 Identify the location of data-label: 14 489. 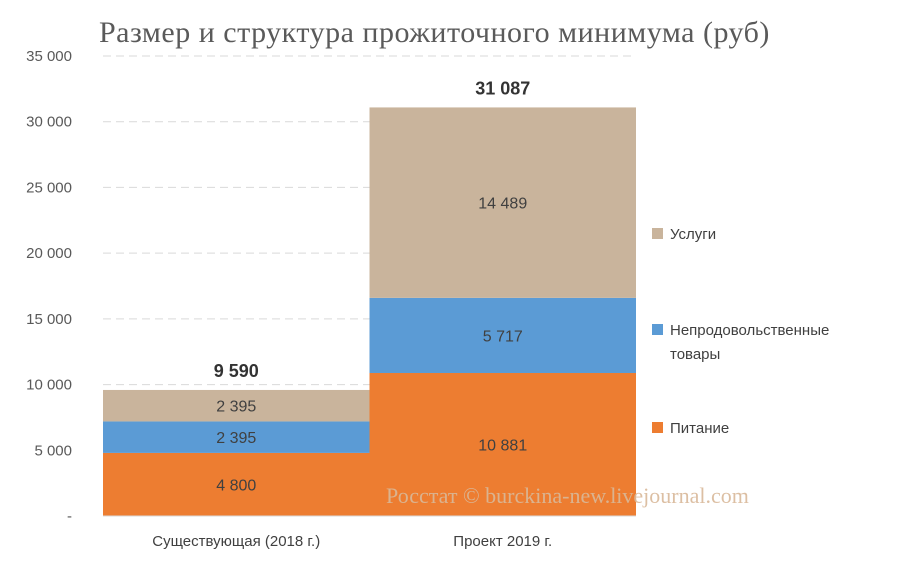
(502, 204).